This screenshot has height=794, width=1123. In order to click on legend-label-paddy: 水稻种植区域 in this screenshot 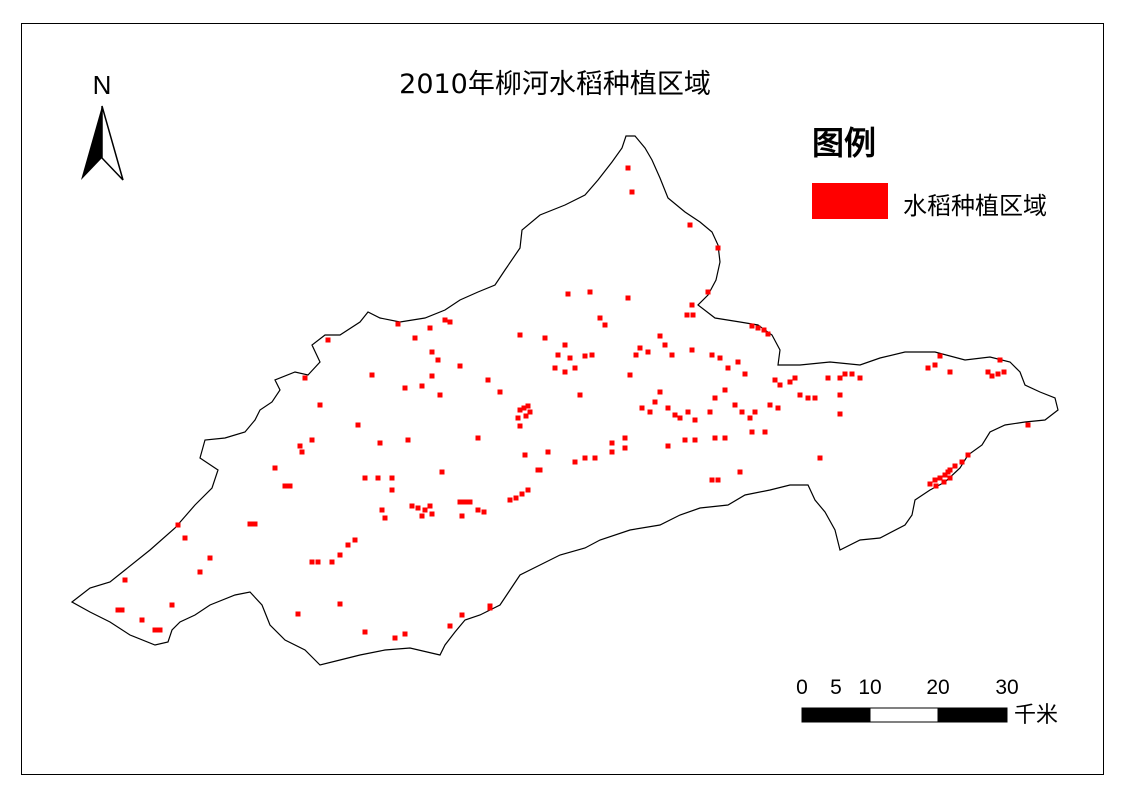, I will do `click(975, 206)`.